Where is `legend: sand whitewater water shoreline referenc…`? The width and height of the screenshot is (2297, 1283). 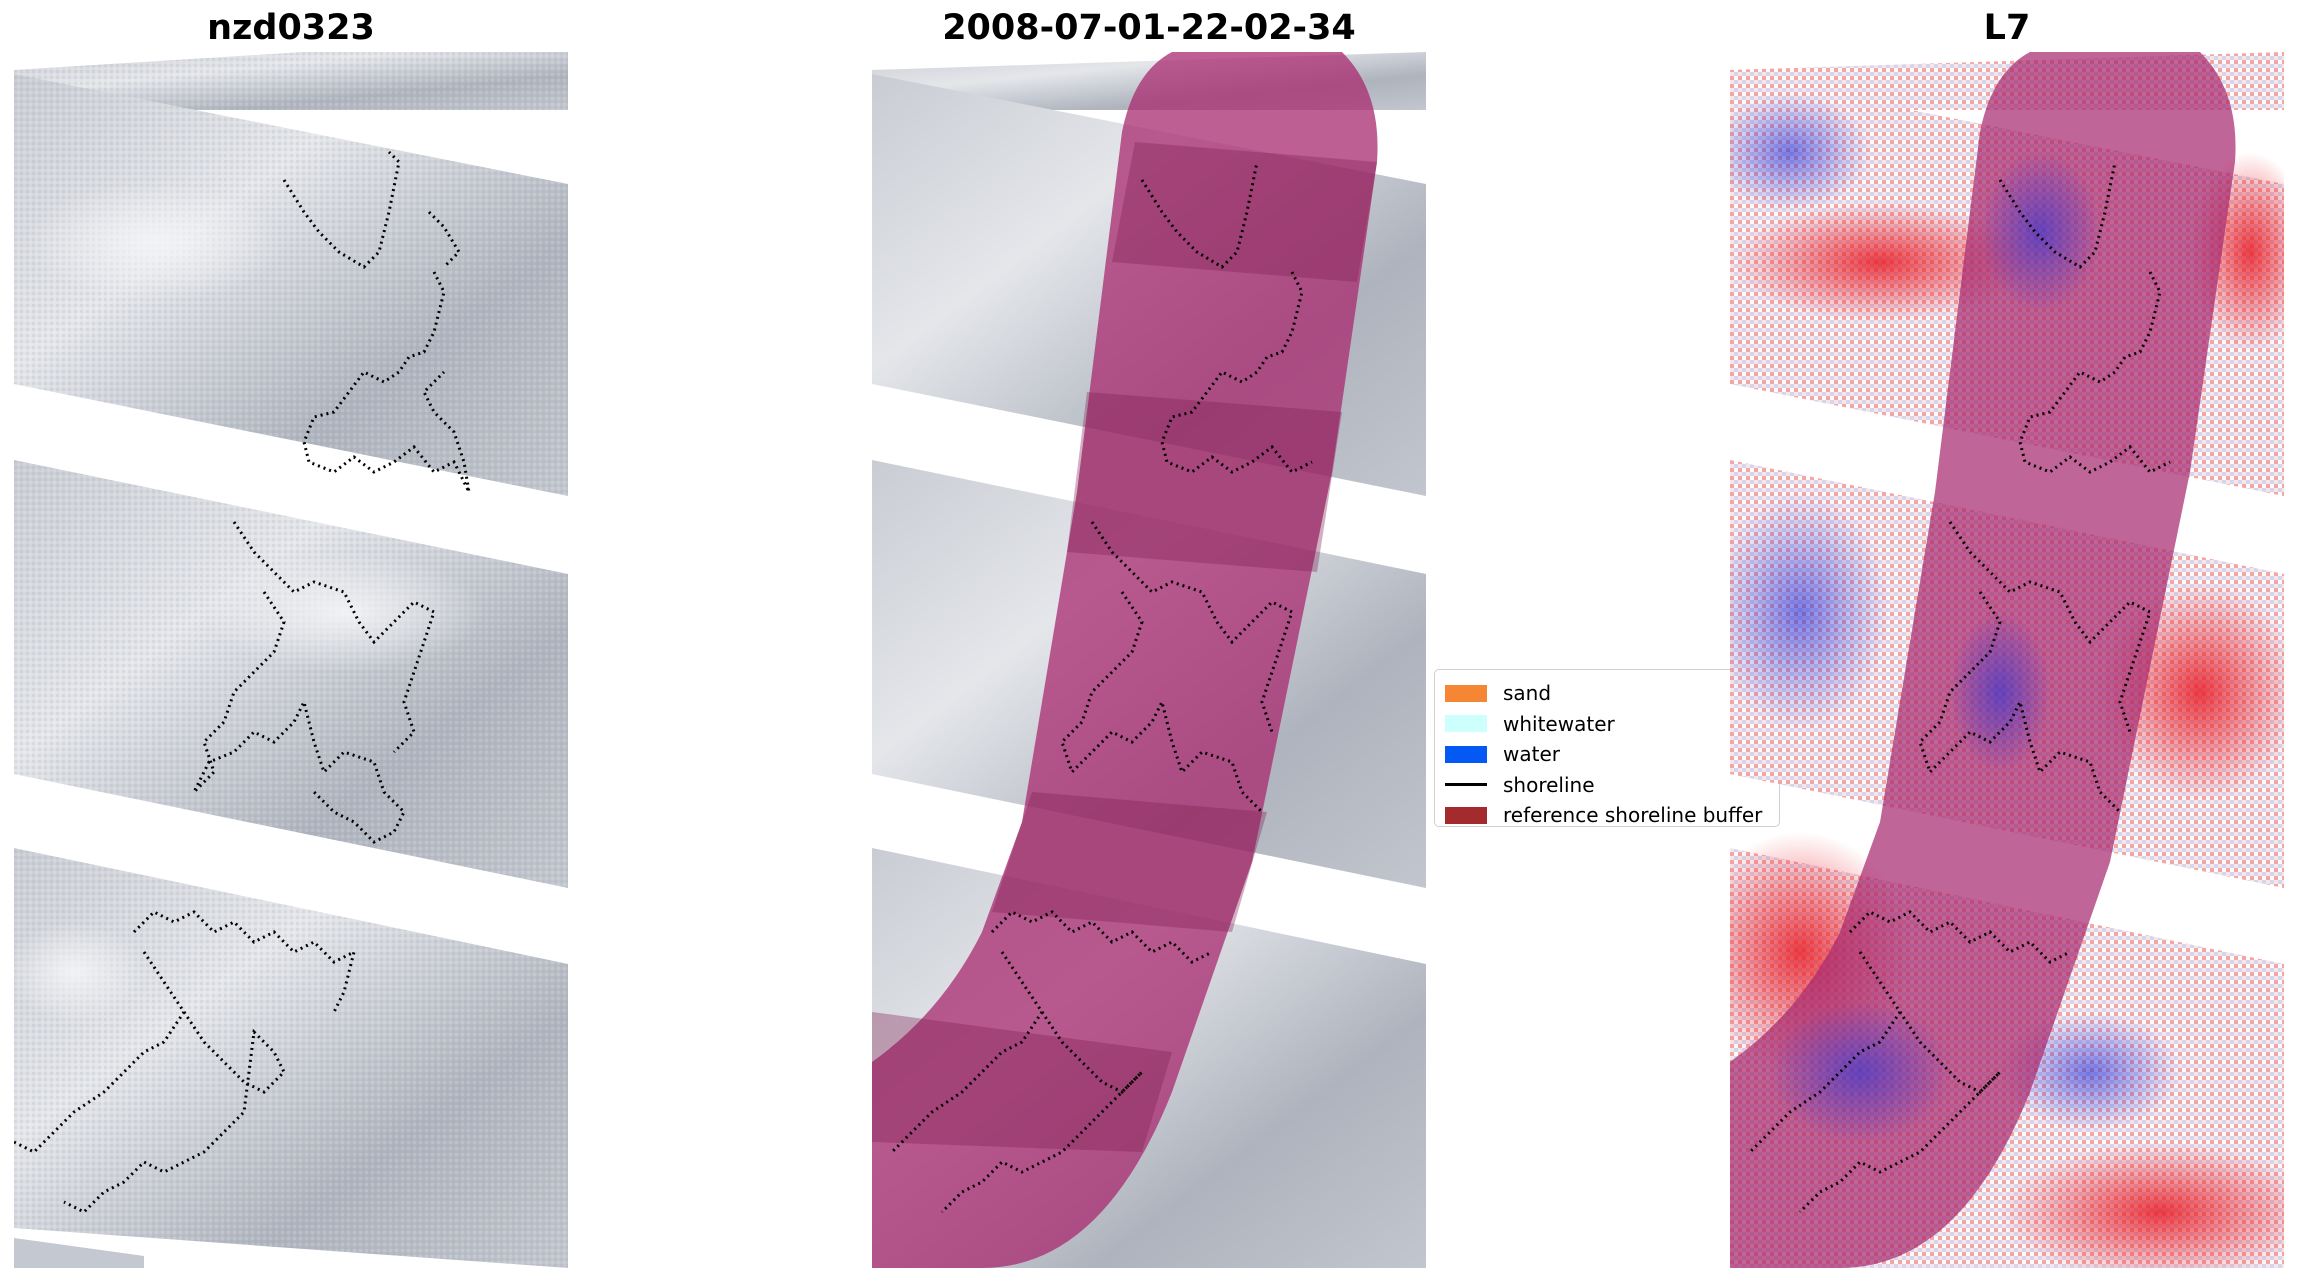 legend: sand whitewater water shoreline referenc… is located at coordinates (1607, 748).